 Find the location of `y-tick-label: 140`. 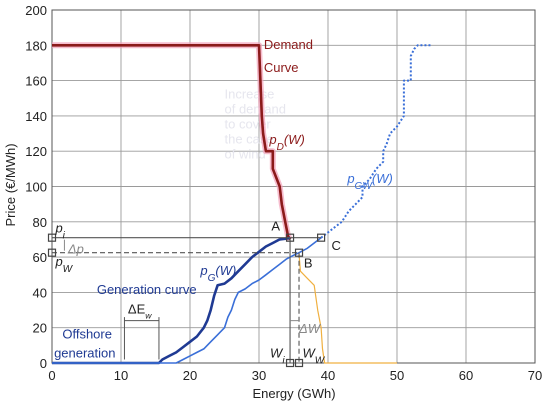

y-tick-label: 140 is located at coordinates (36, 116).